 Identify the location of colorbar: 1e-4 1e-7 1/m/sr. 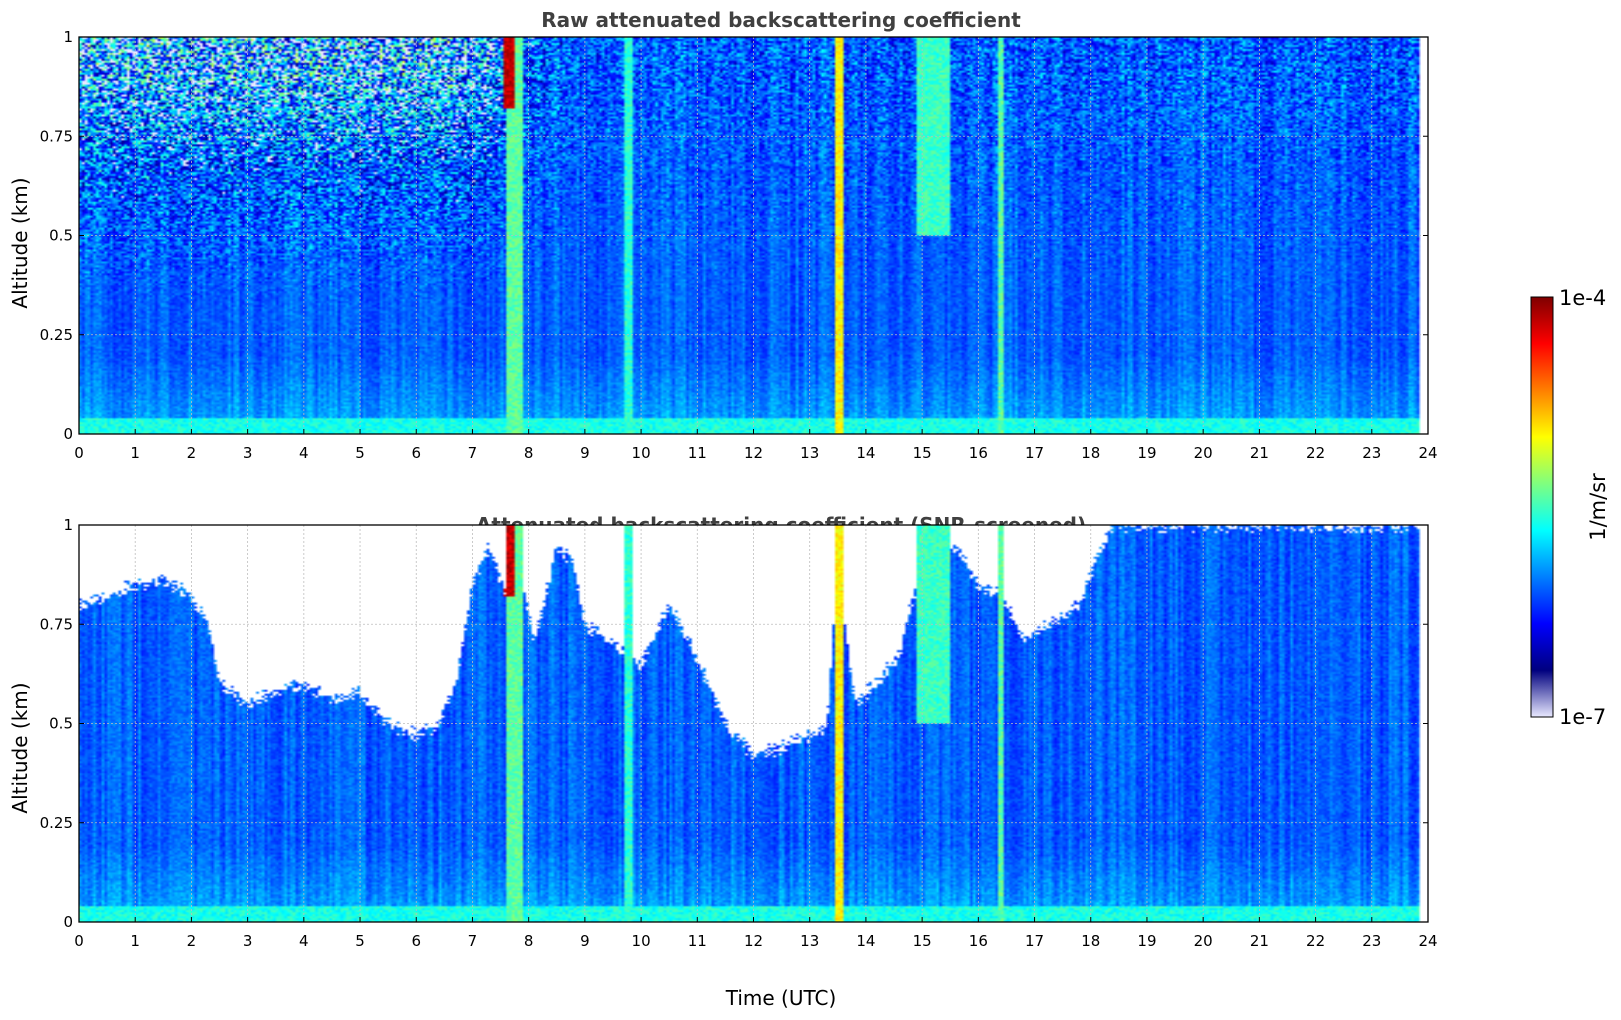
(1570, 507).